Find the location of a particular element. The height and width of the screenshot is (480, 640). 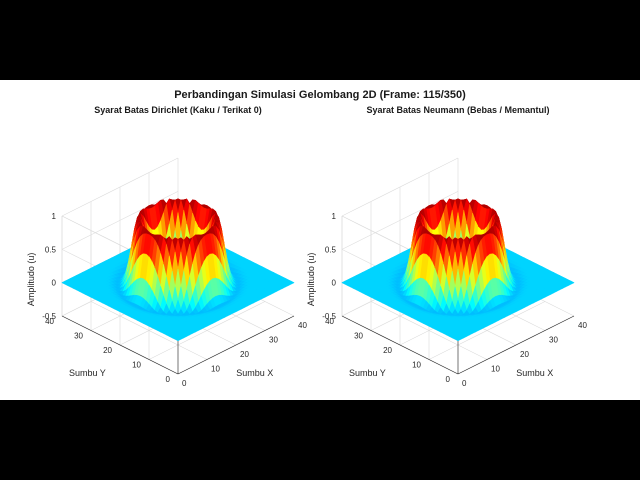

plot-title: Syarat Batas Neumann (Bebas / Memantul) is located at coordinates (457, 110).